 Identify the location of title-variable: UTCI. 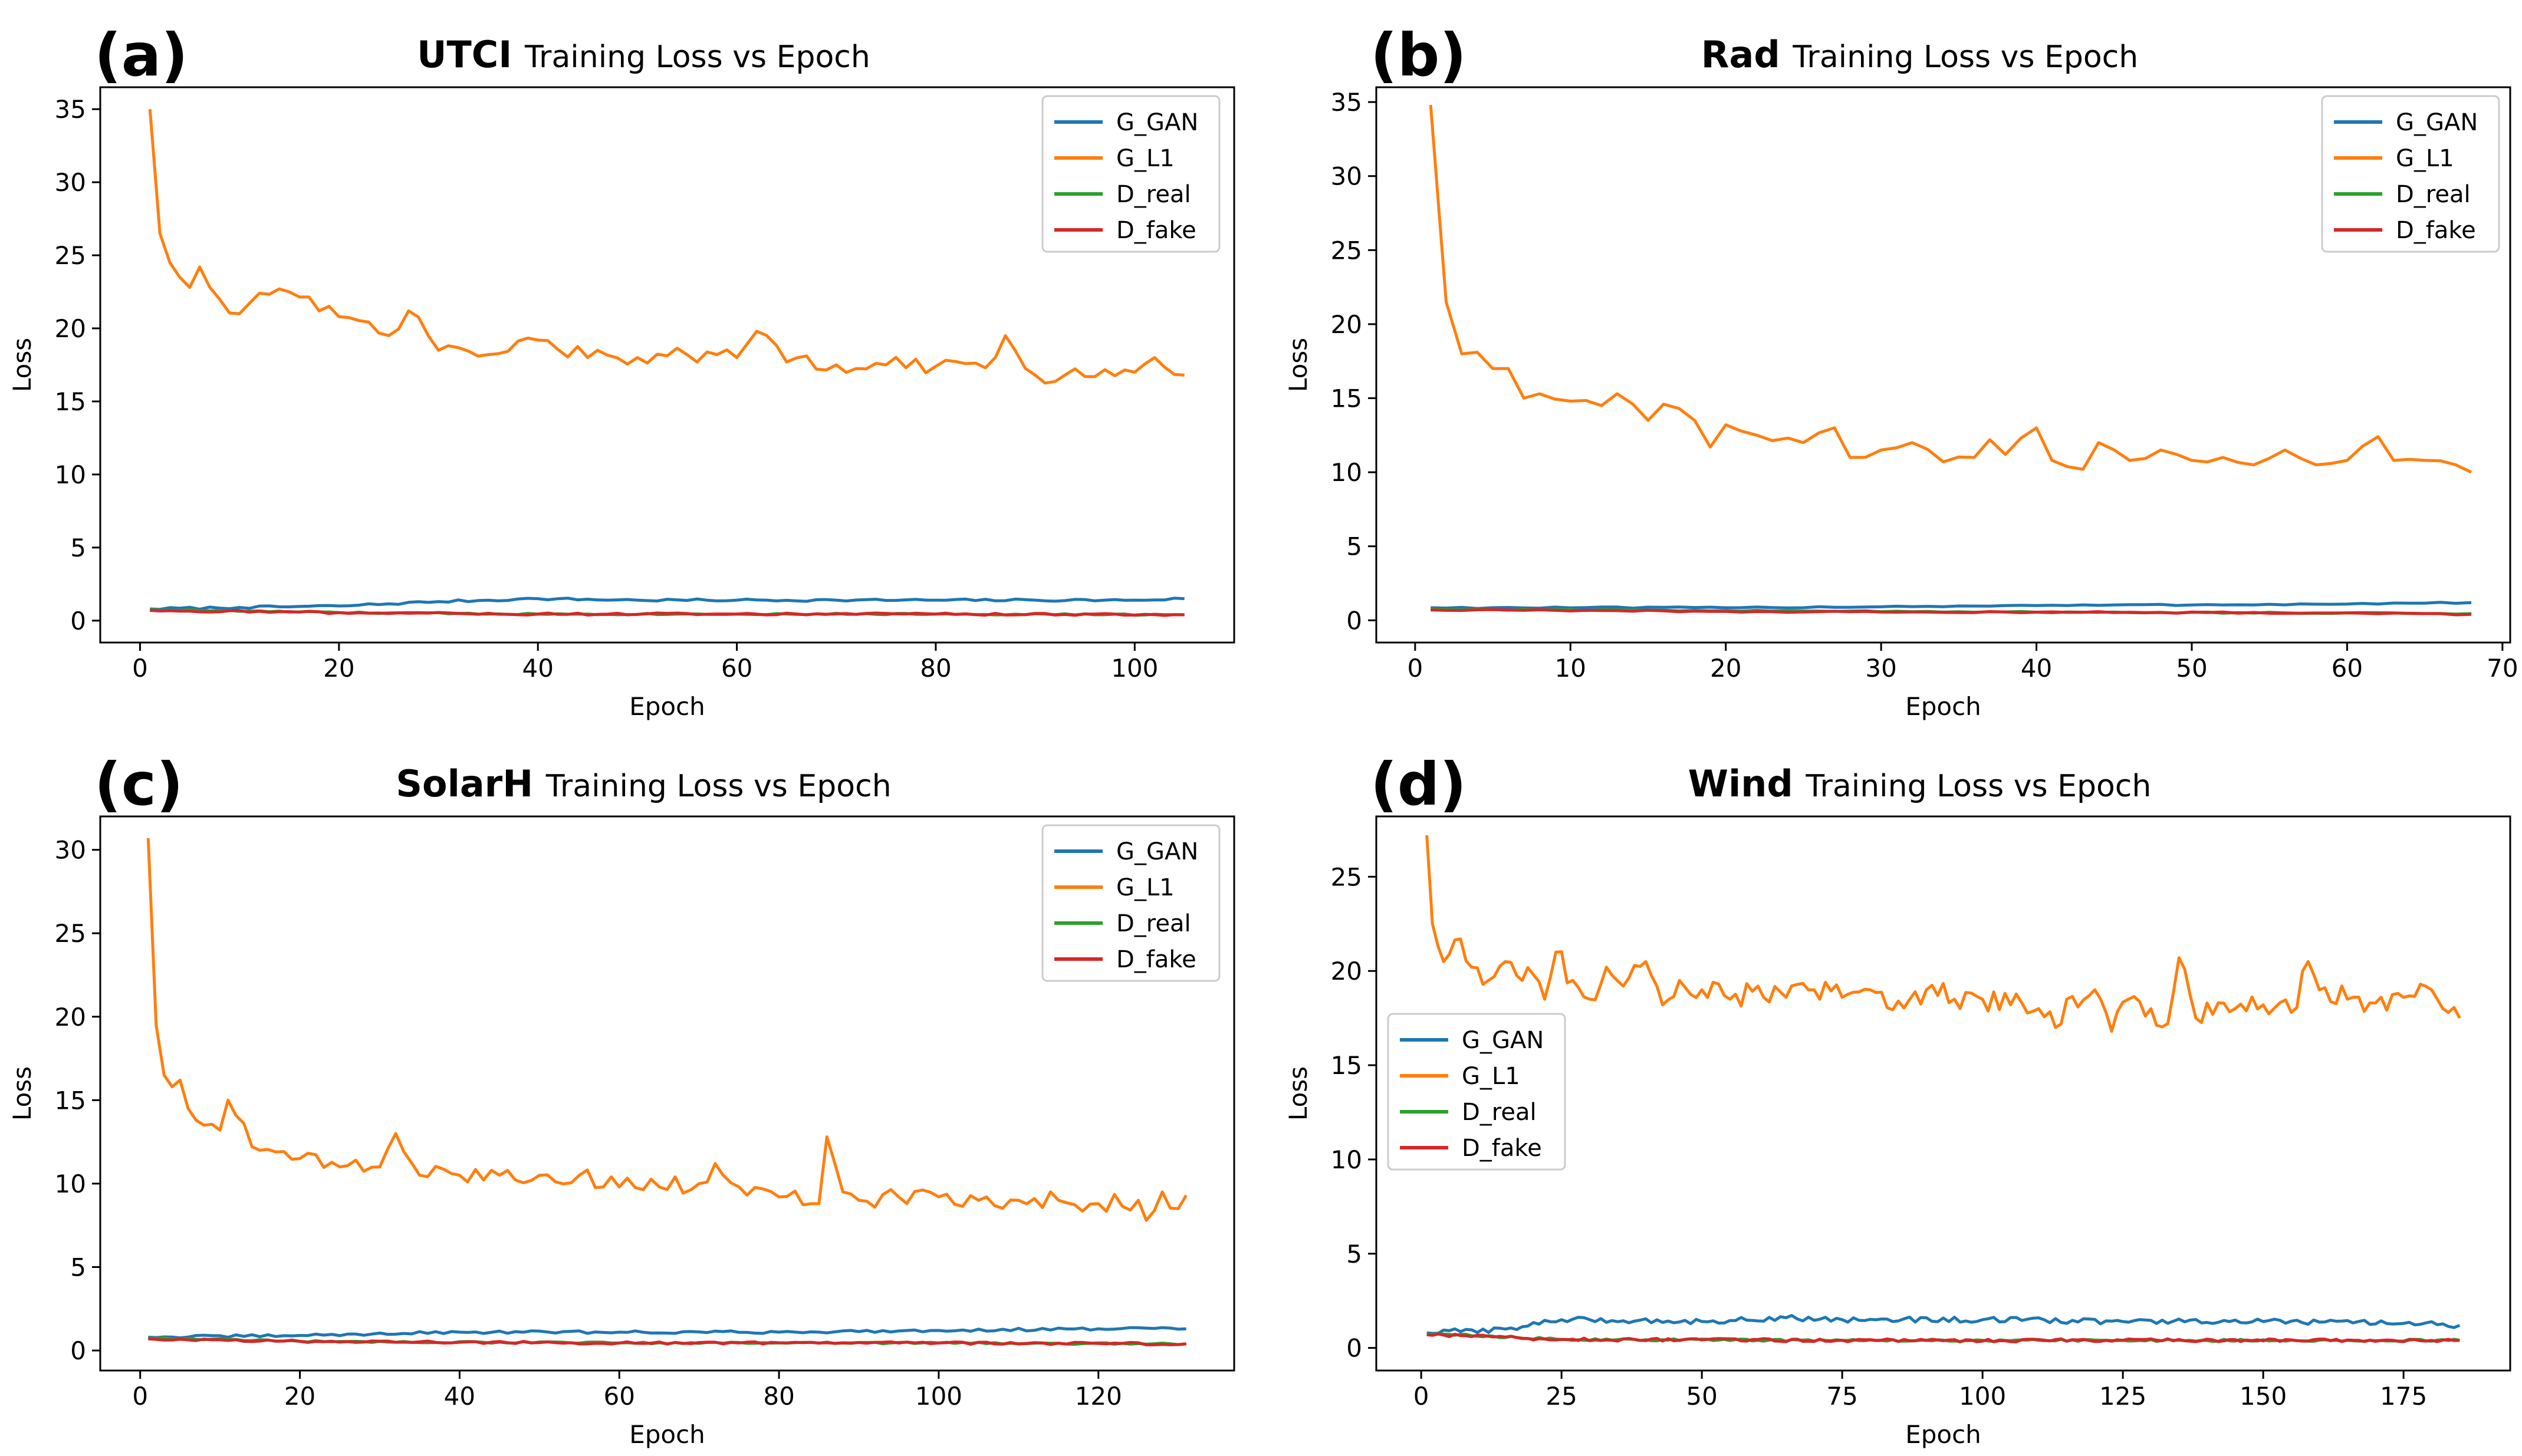
(471, 54).